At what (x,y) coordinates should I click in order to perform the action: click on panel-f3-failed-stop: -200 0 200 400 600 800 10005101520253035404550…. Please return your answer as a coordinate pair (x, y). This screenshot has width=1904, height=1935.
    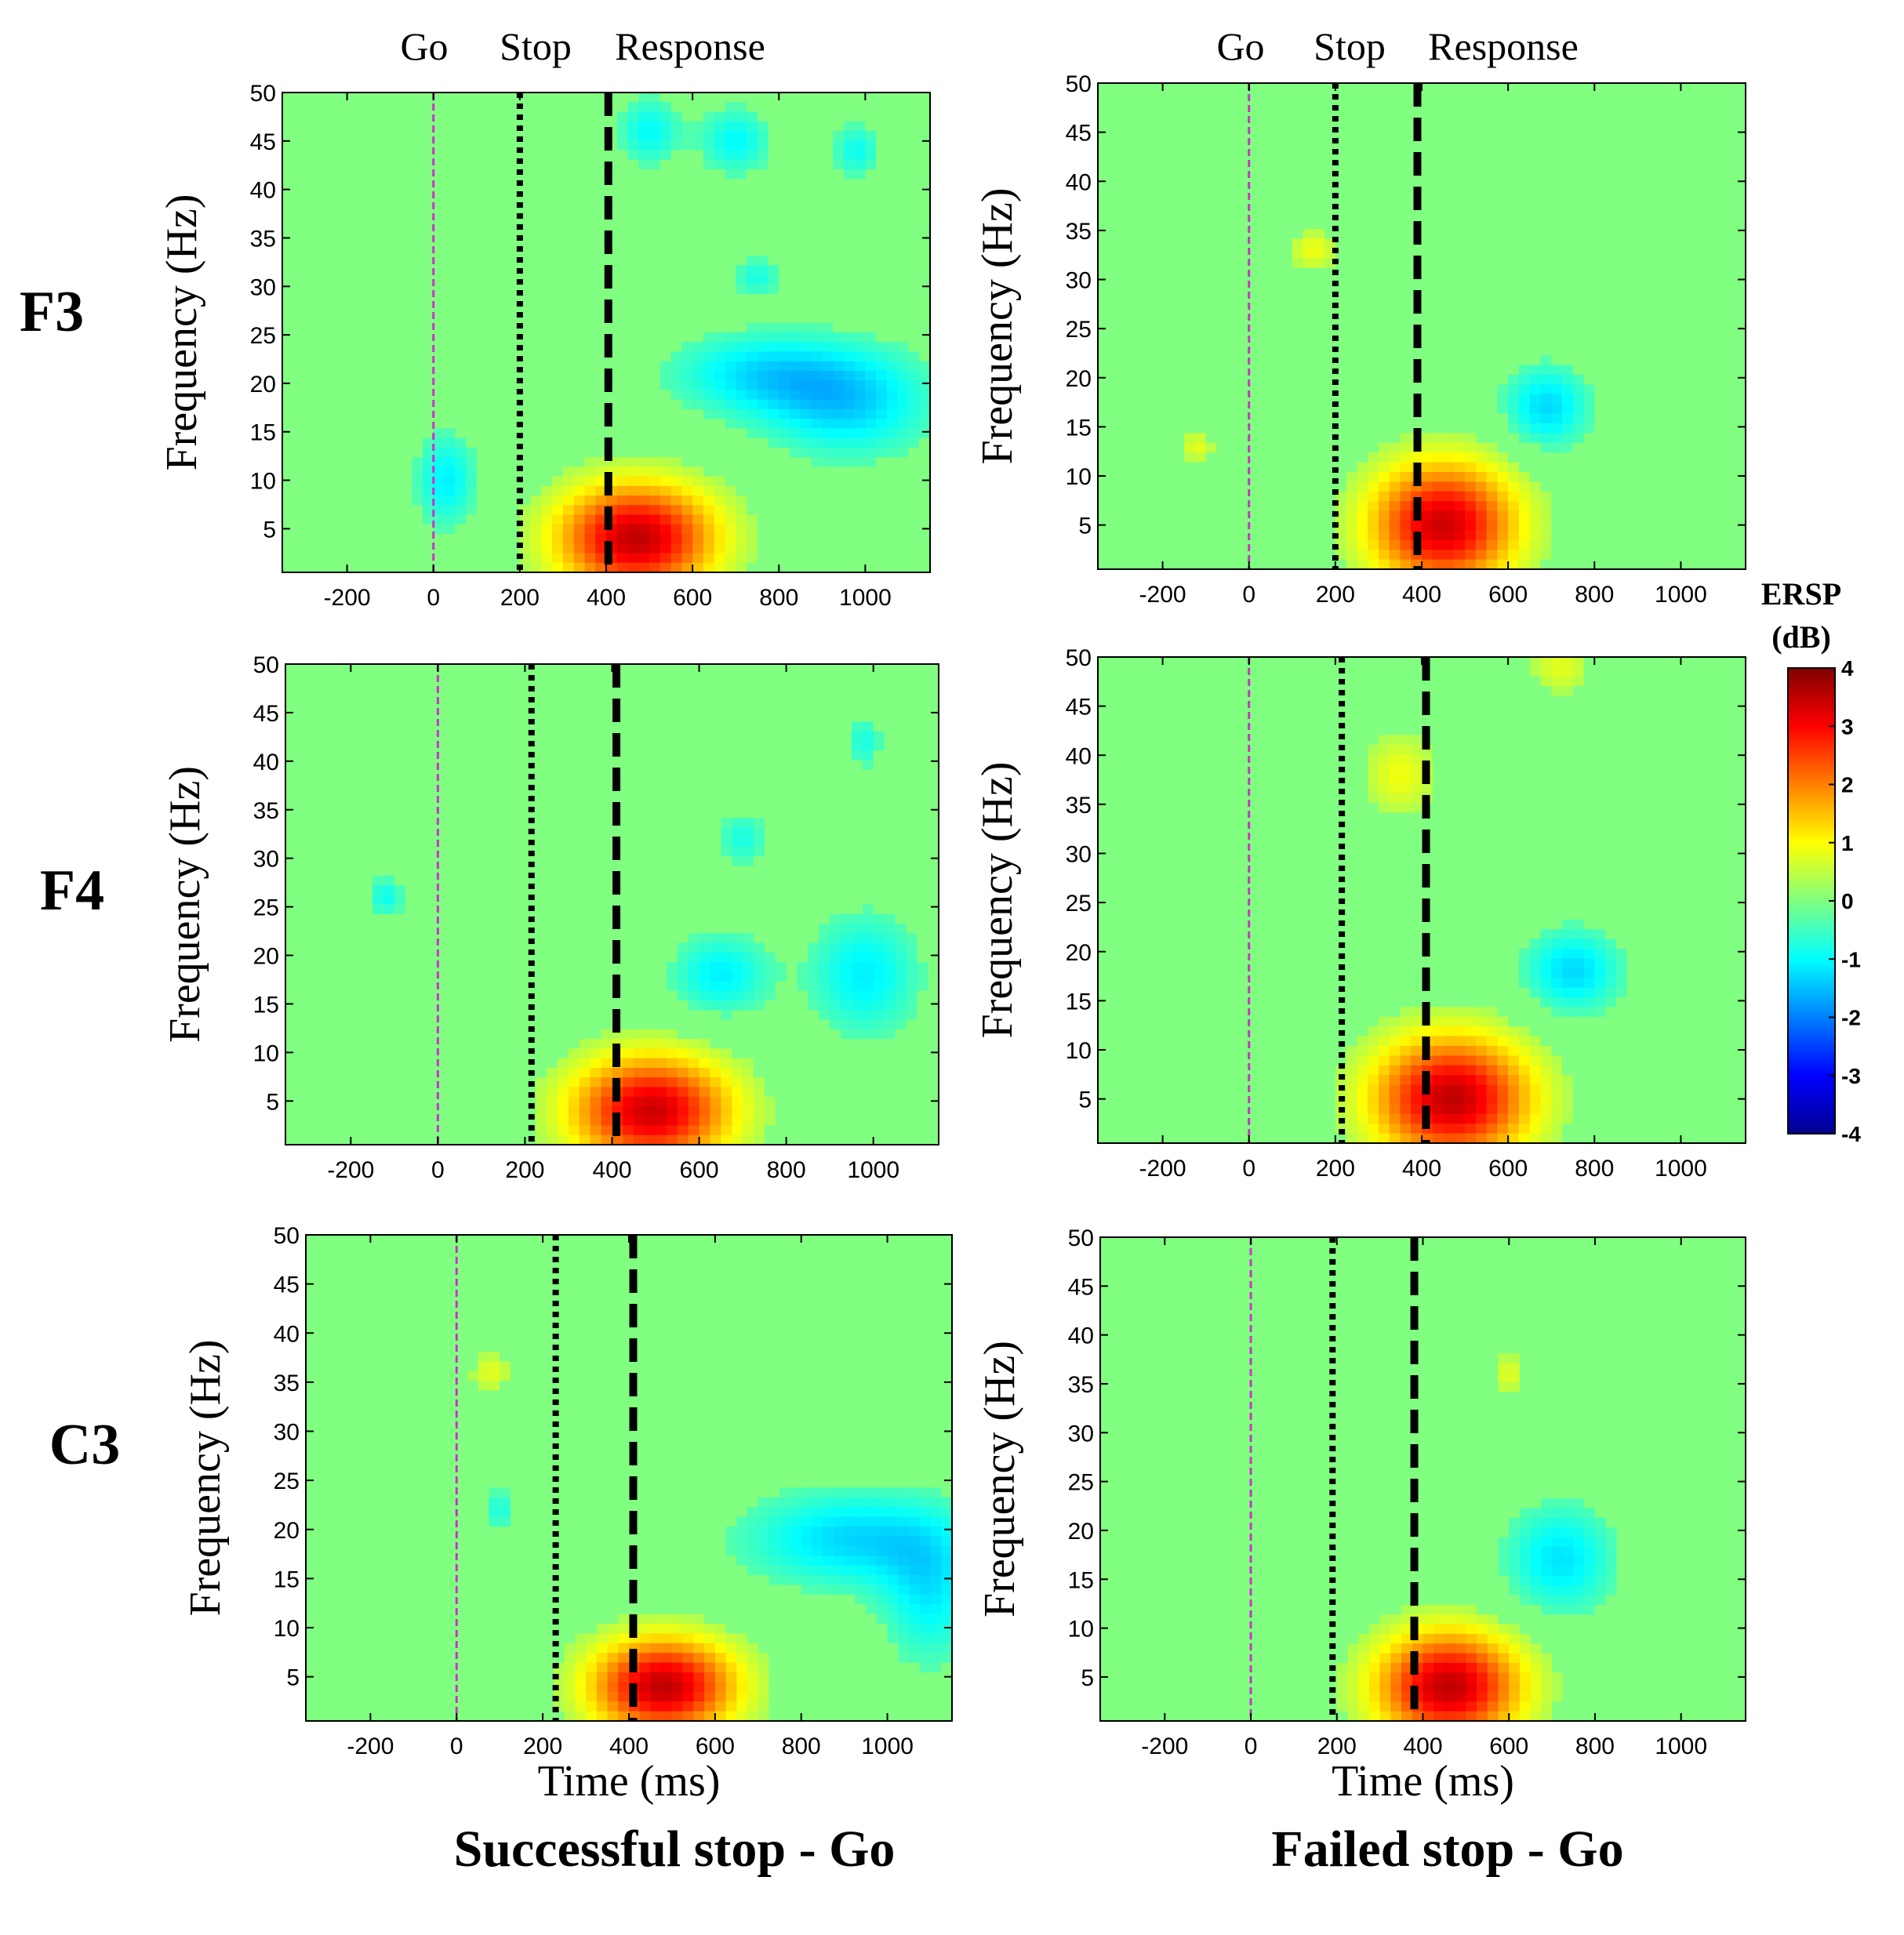
    Looking at the image, I should click on (1359, 340).